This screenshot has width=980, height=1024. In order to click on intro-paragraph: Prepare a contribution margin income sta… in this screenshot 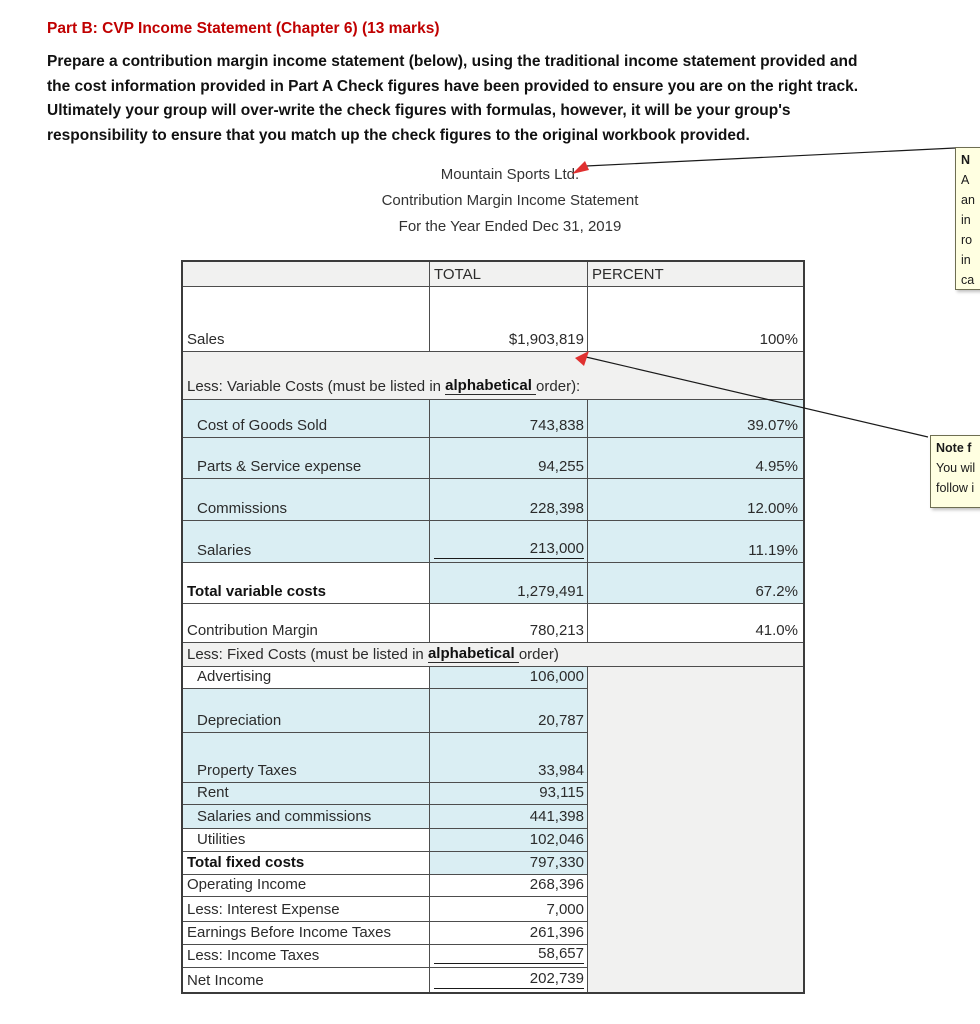, I will do `click(452, 99)`.